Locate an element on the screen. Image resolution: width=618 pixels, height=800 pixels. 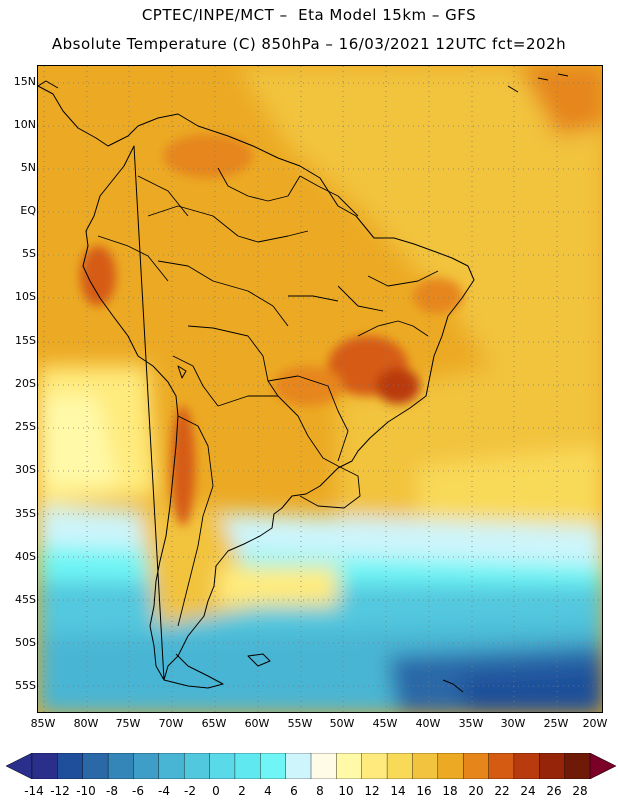
lon-label-75w: 75W is located at coordinates (128, 723).